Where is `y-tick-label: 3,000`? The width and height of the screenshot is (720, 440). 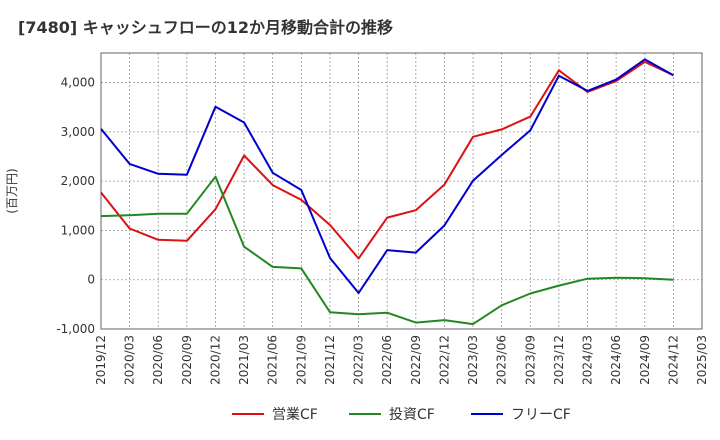
y-tick-label: 3,000 is located at coordinates (78, 132).